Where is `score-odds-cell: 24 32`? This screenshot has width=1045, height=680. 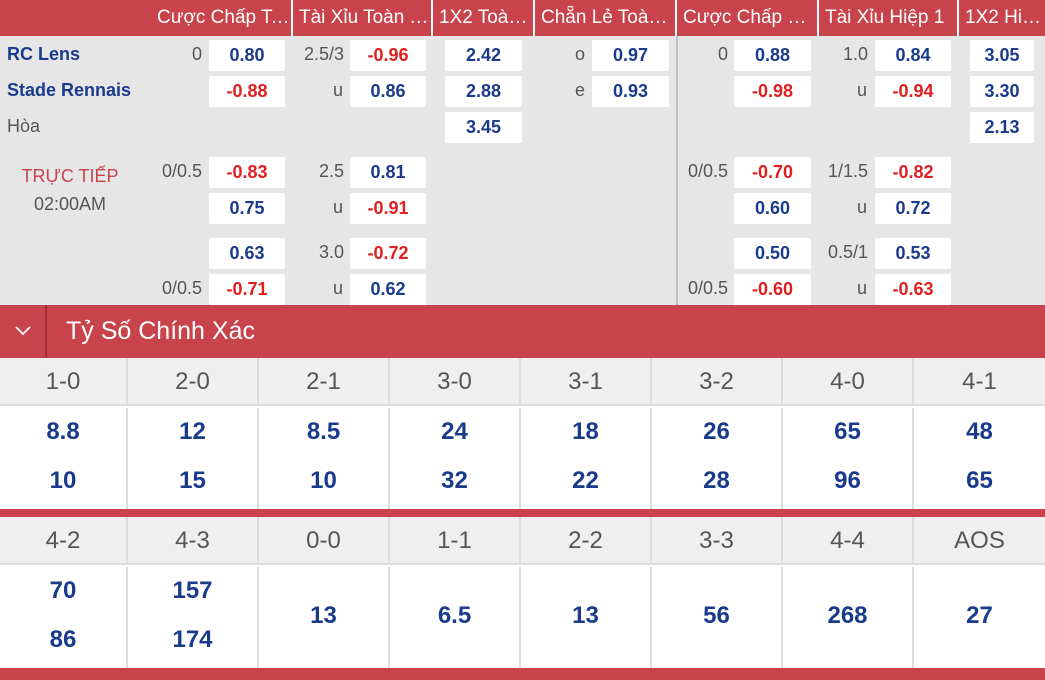 score-odds-cell: 24 32 is located at coordinates (455, 458).